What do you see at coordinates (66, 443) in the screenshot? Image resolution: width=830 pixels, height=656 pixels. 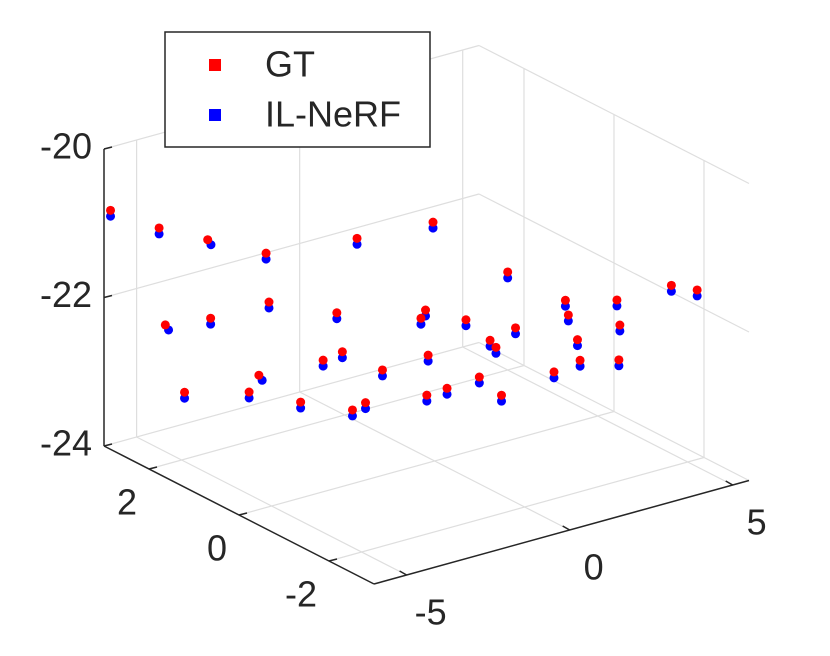 I see `z-tick-label: -24` at bounding box center [66, 443].